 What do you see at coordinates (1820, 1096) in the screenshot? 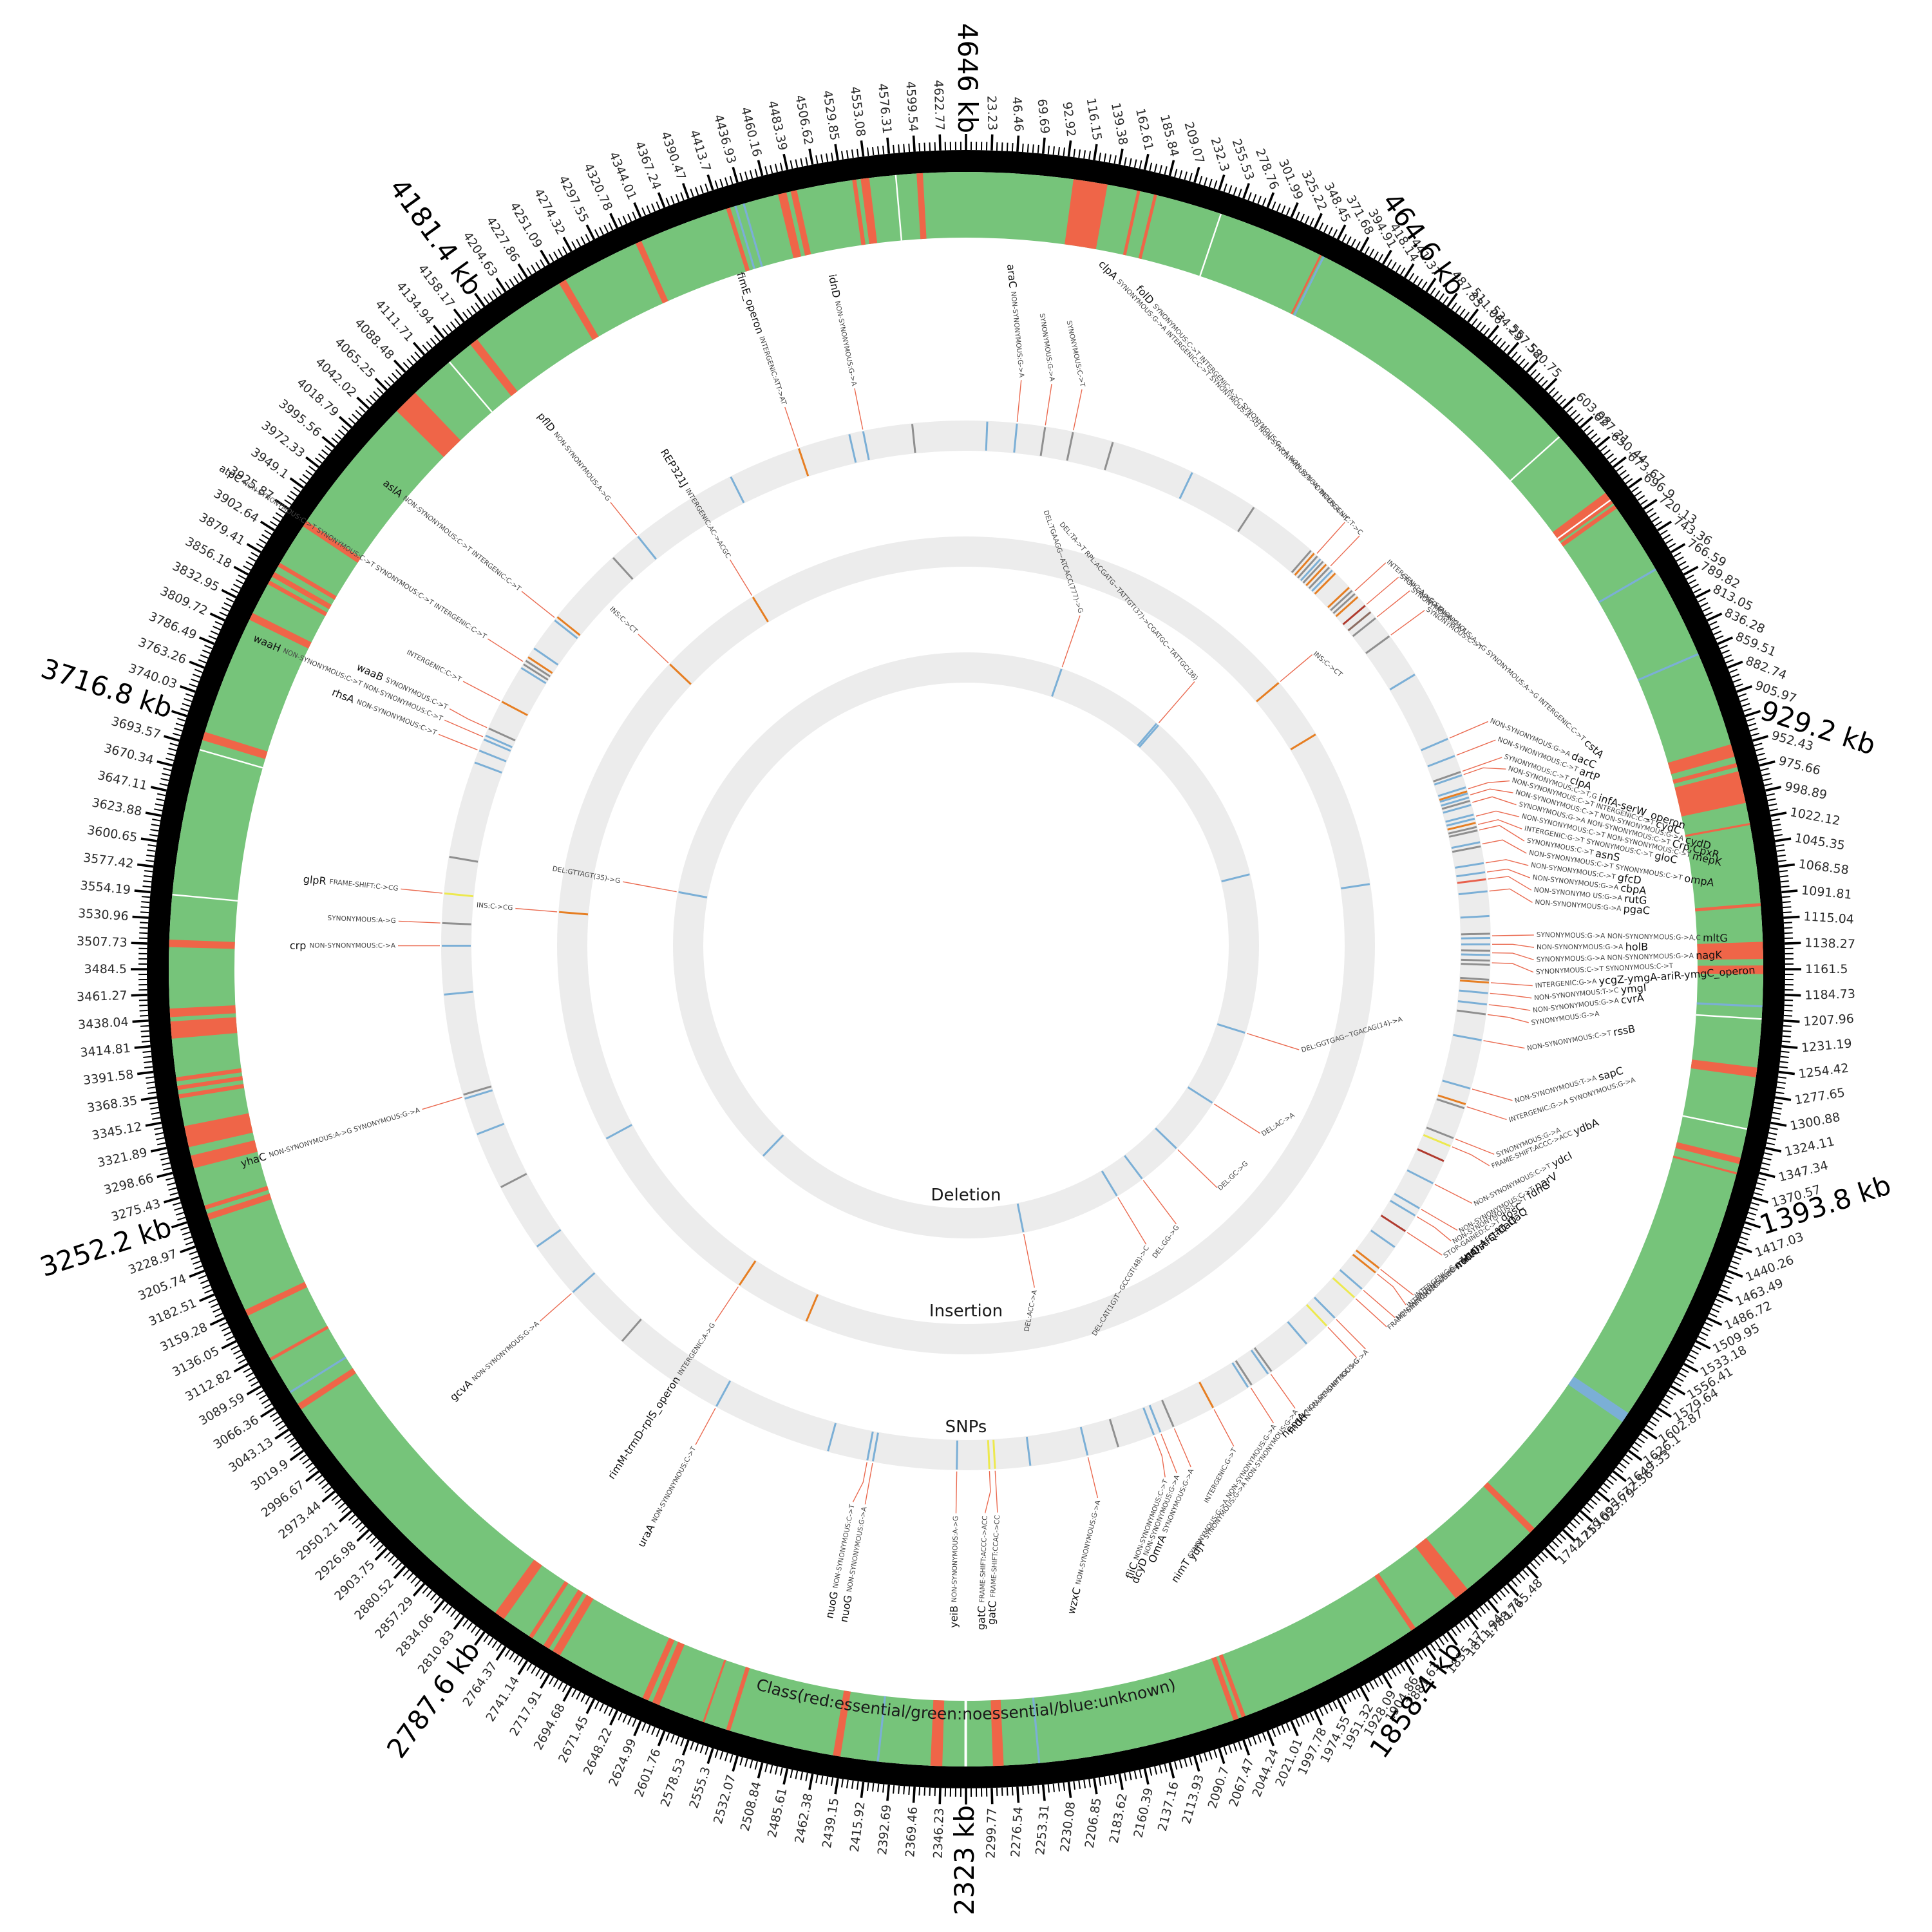
I see `scale-tick-label: 1277.65` at bounding box center [1820, 1096].